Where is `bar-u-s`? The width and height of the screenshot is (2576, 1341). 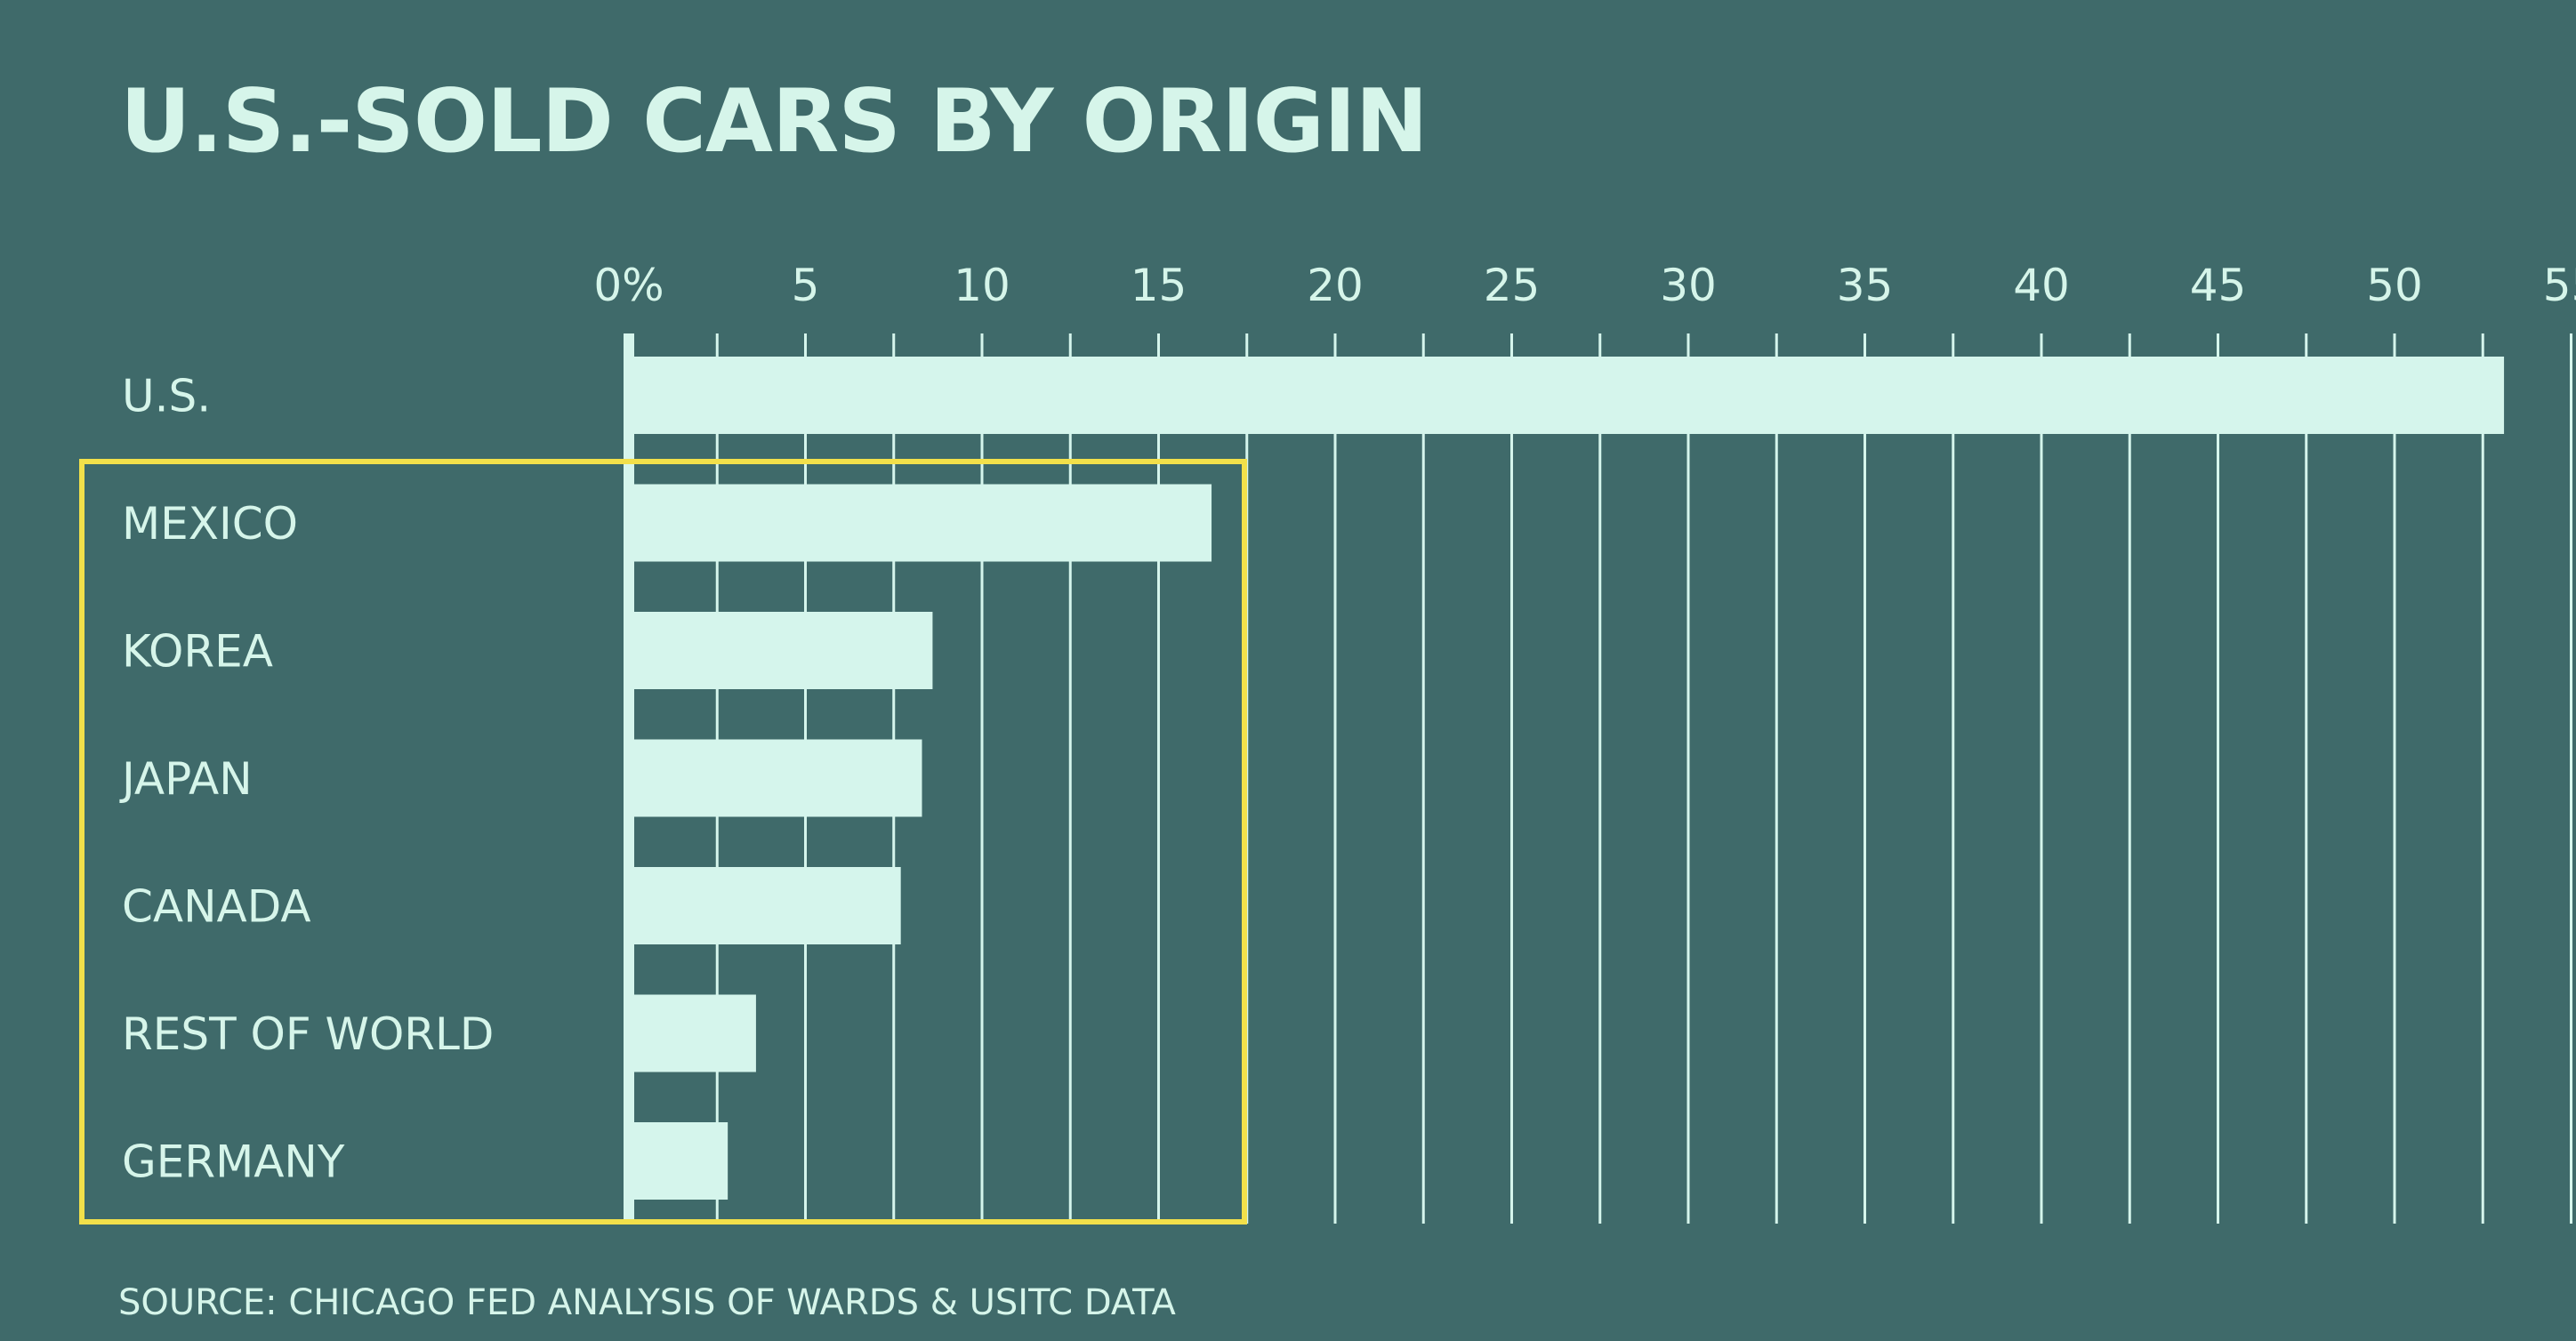 bar-u-s is located at coordinates (1567, 395).